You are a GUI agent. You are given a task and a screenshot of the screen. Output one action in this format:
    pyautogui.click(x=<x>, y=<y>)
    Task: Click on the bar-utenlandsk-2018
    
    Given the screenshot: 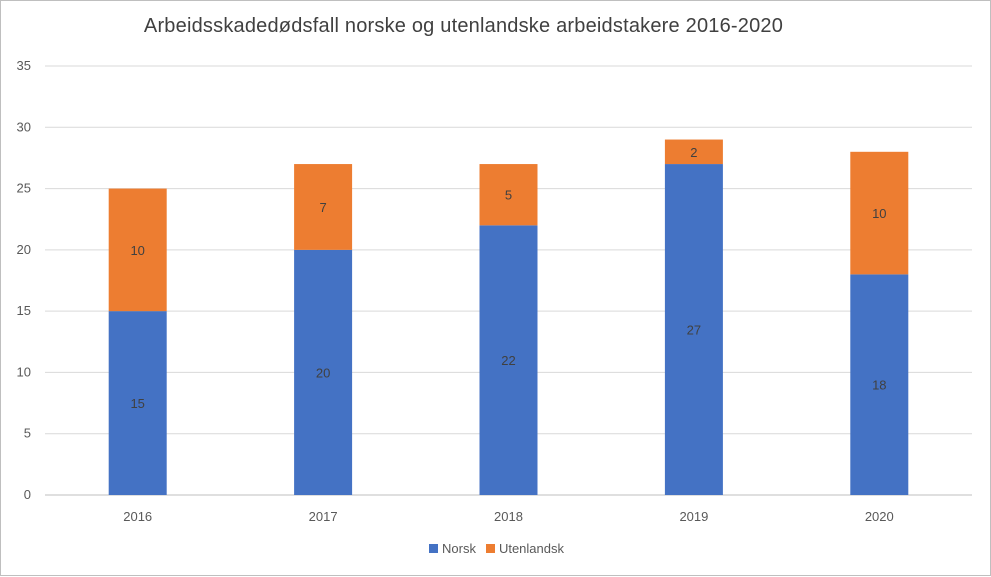 What is the action you would take?
    pyautogui.click(x=508, y=195)
    